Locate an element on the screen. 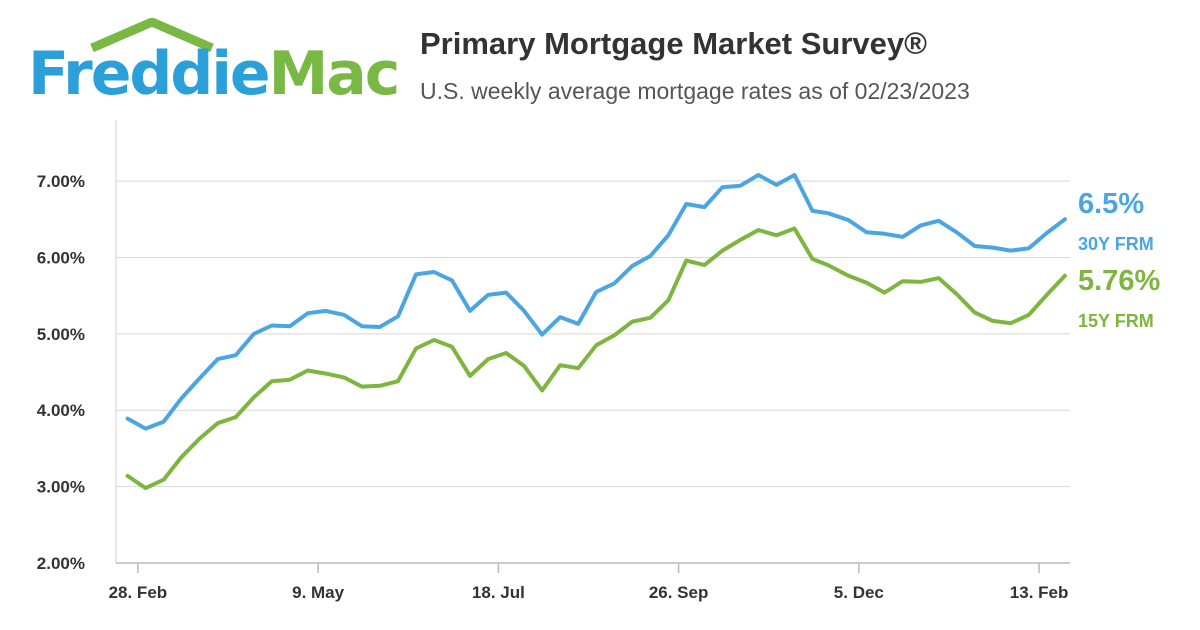 This screenshot has height=630, width=1200. series-end-value: 6.5% is located at coordinates (1111, 204).